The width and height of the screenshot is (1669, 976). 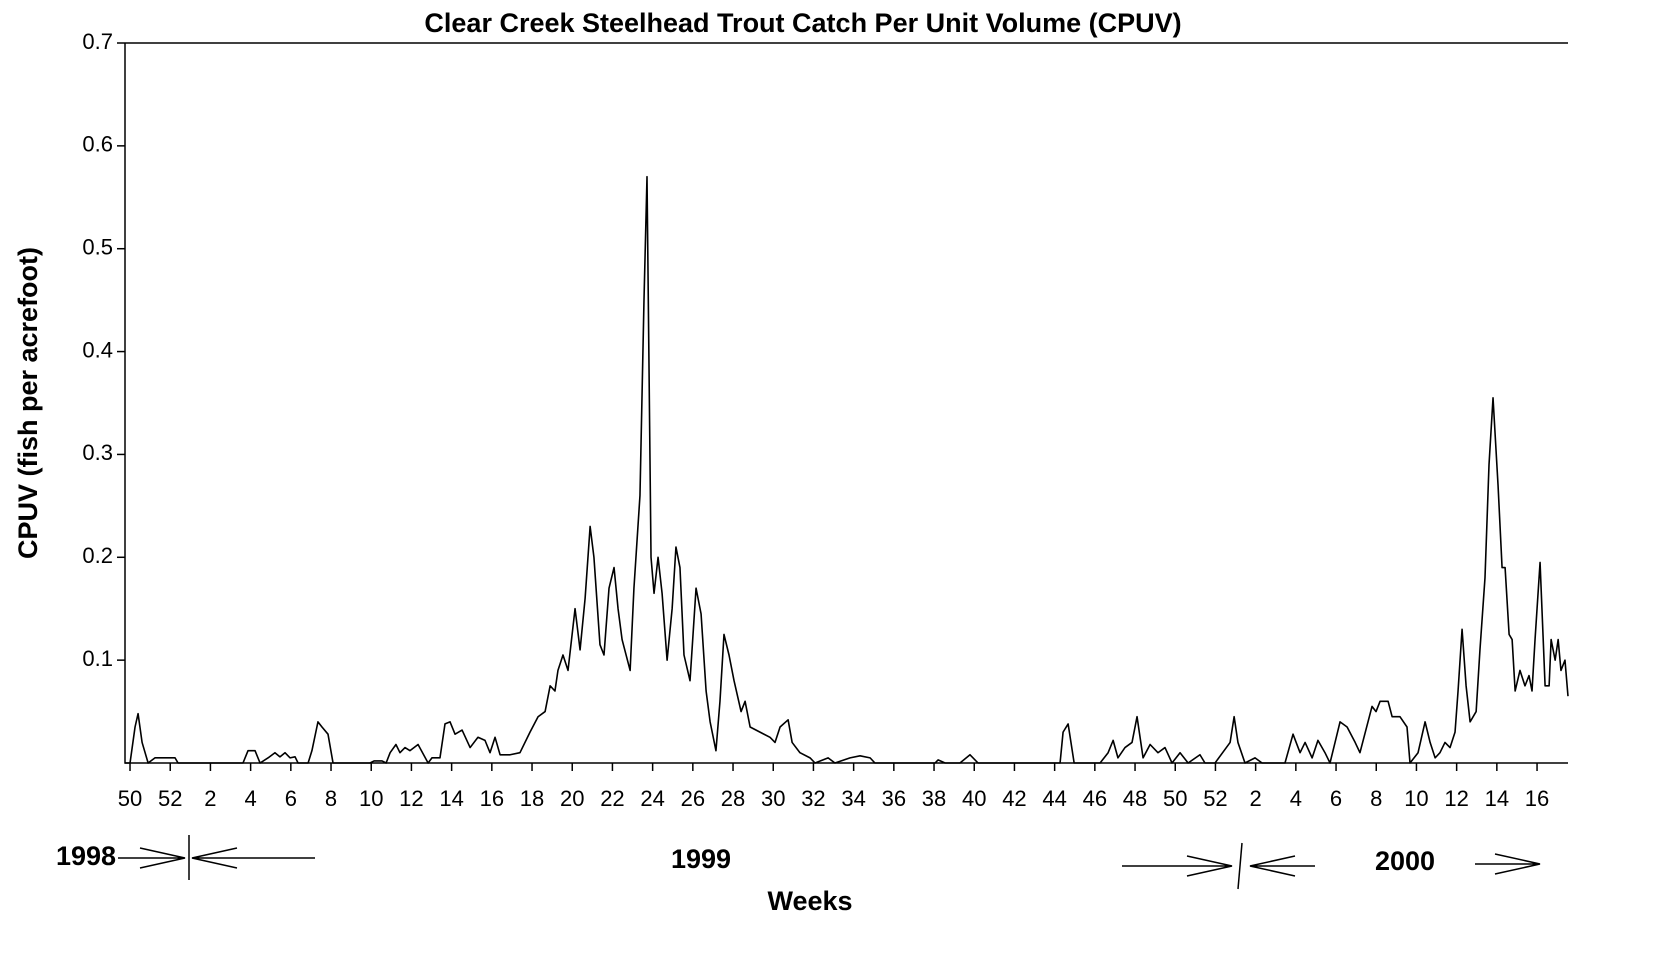 I want to click on x-tick-label: 32, so click(x=813, y=798).